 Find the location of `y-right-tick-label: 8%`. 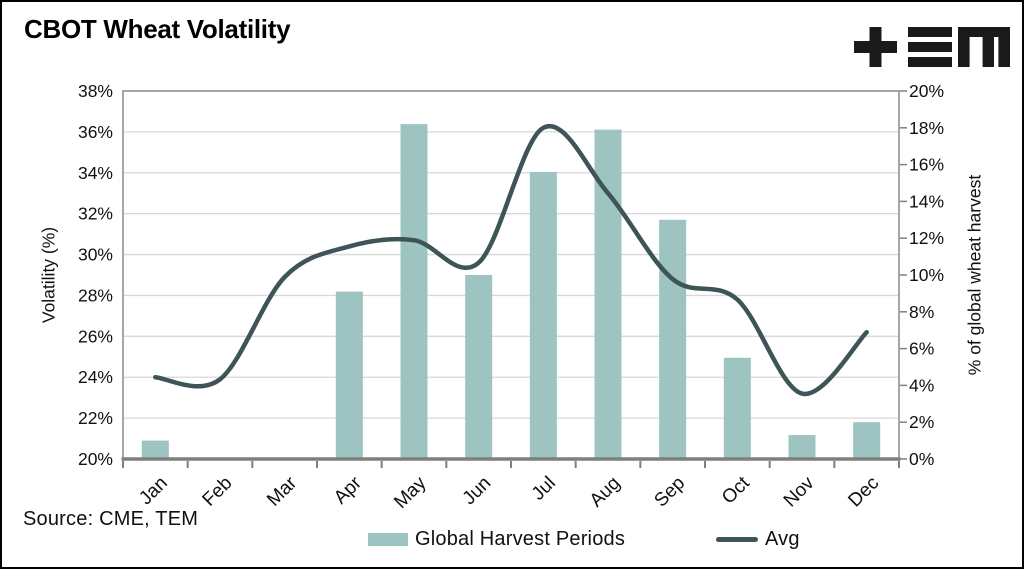

y-right-tick-label: 8% is located at coordinates (921, 312).